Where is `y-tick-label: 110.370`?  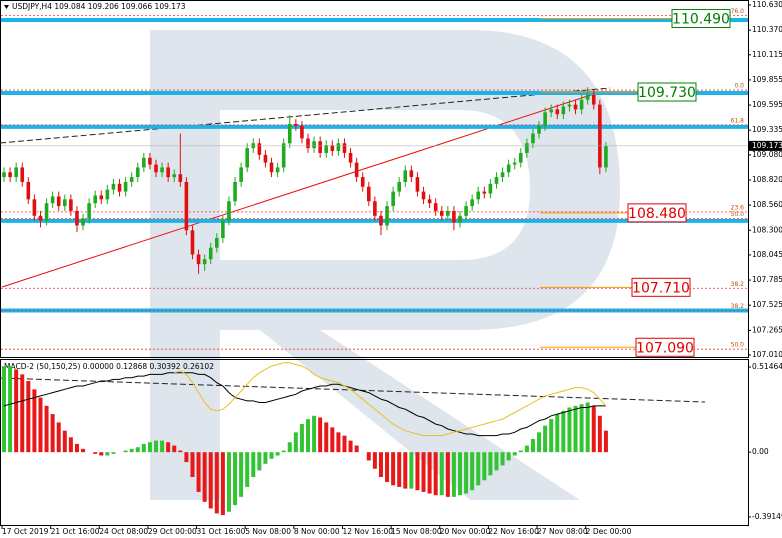
y-tick-label: 110.370 is located at coordinates (767, 29).